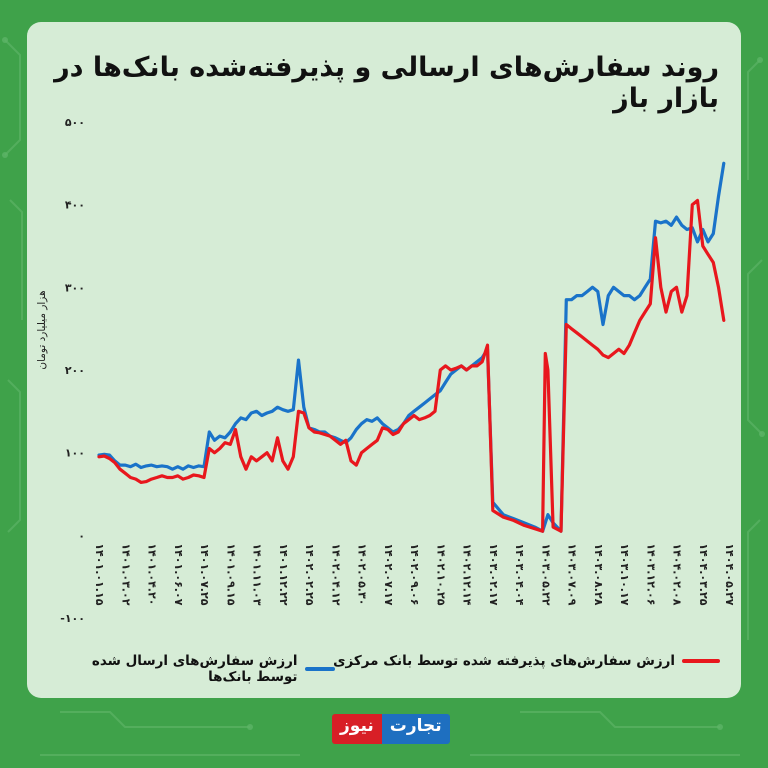 This screenshot has height=768, width=768. I want to click on brand-logo: تجارت نیوز, so click(391, 729).